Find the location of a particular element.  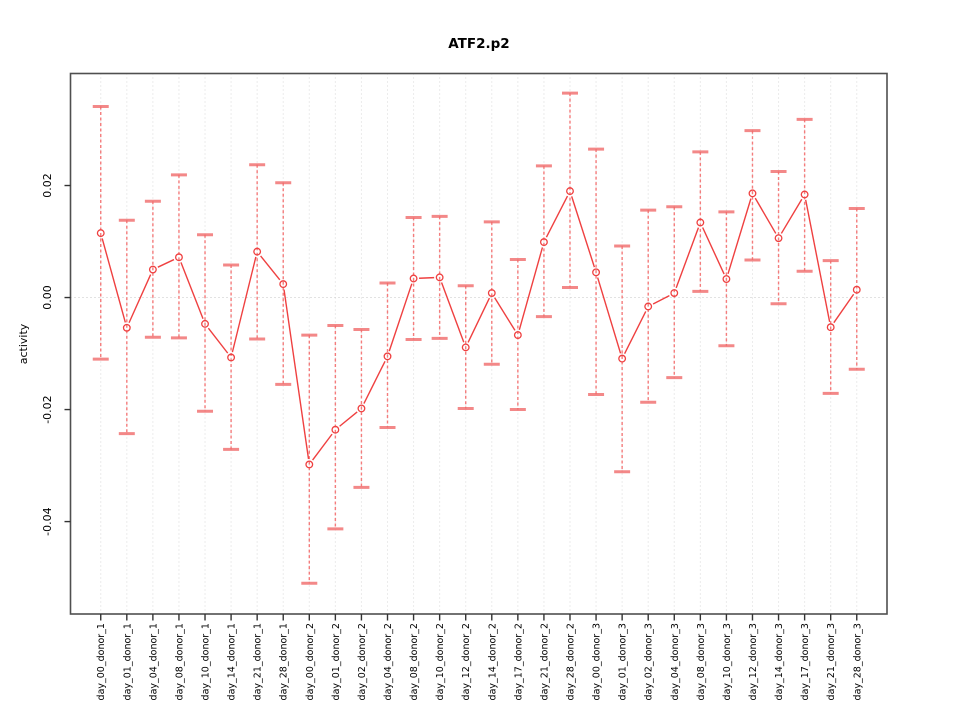

x-tick-label: day_10_donor_2 is located at coordinates (440, 661).